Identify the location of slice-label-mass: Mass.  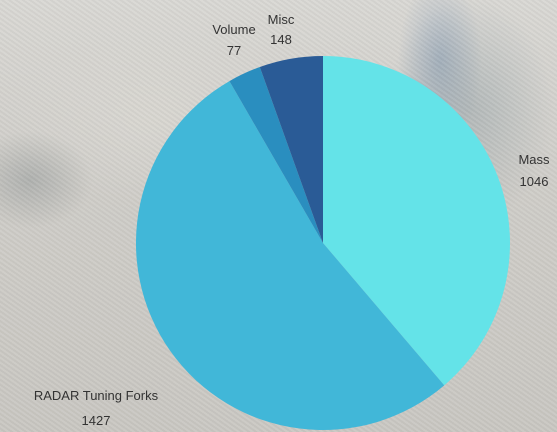
(534, 159).